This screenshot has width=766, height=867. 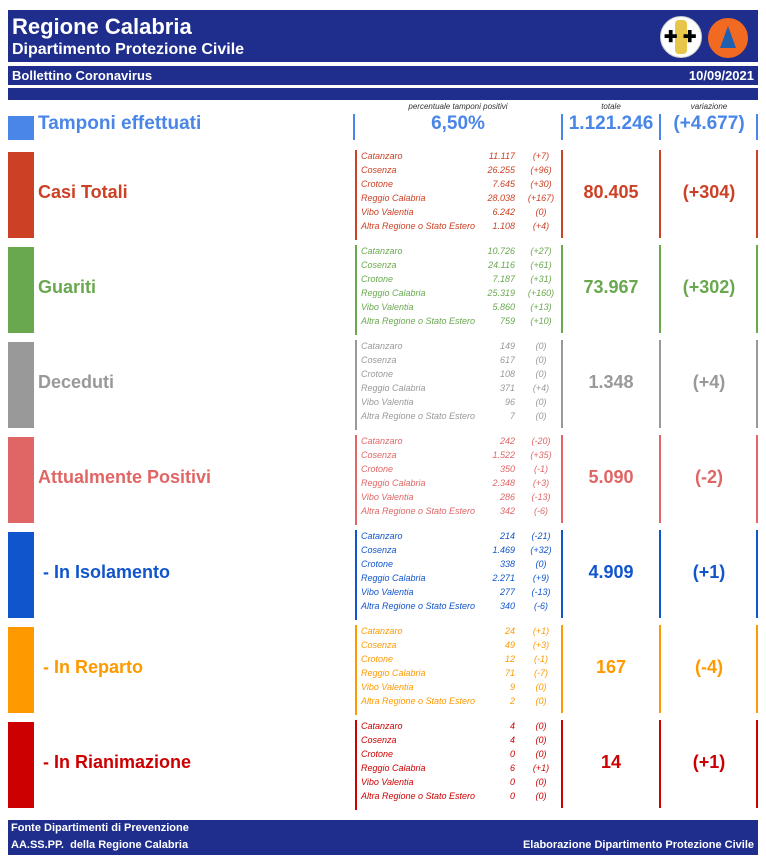 I want to click on district-delta: (-20), so click(x=541, y=441).